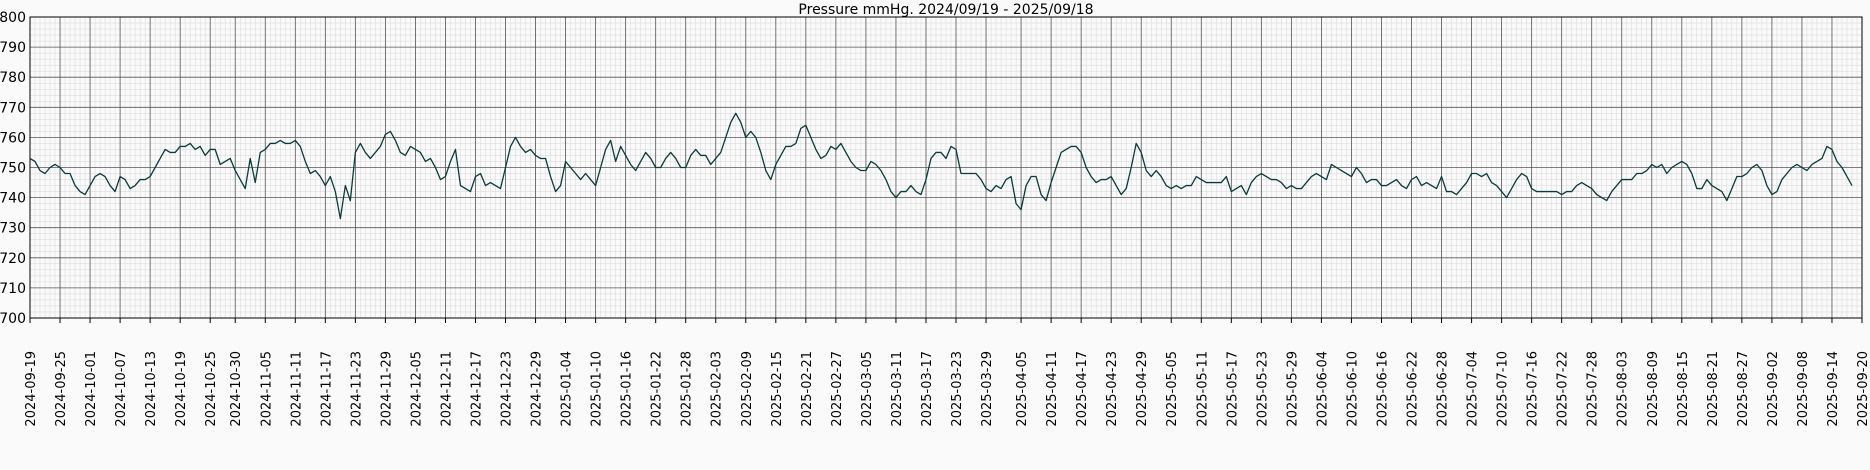 The image size is (1870, 470). Describe the element at coordinates (1803, 389) in the screenshot. I see `x-tick-label: 2025-09-08` at that location.